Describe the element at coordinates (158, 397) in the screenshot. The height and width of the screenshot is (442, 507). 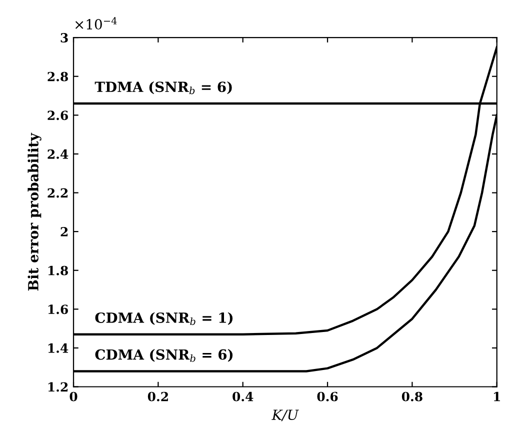
I see `x-tick-label: 0.2` at that location.